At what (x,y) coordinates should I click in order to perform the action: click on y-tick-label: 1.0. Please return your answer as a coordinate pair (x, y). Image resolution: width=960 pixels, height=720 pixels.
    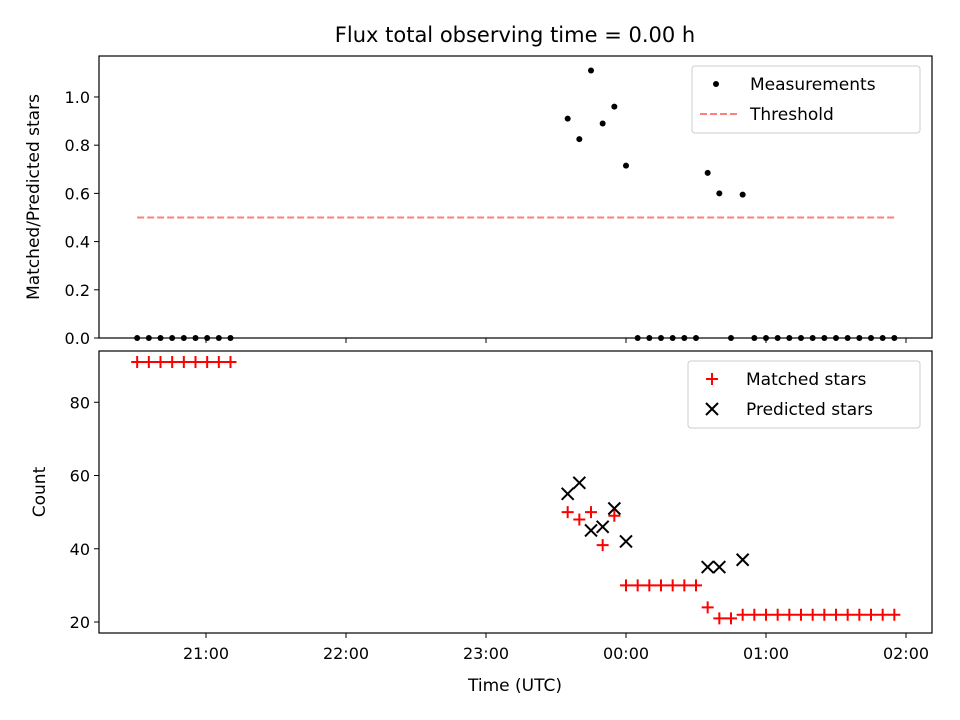
    Looking at the image, I should click on (77, 97).